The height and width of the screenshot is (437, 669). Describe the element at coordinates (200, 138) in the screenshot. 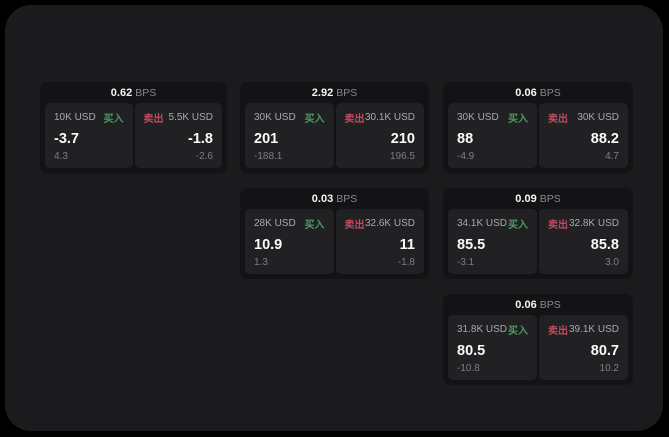

I see `sell-price: -1.8` at that location.